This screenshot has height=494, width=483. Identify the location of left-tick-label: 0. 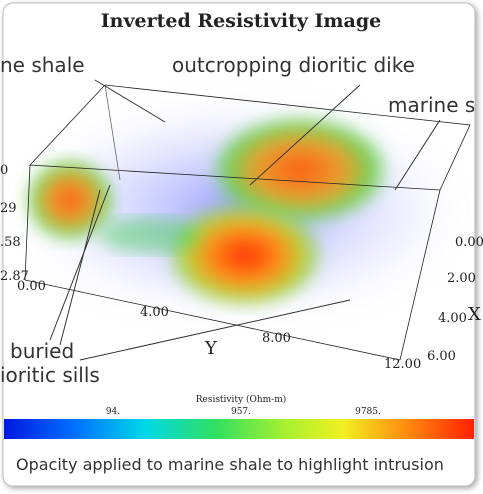
(4, 170).